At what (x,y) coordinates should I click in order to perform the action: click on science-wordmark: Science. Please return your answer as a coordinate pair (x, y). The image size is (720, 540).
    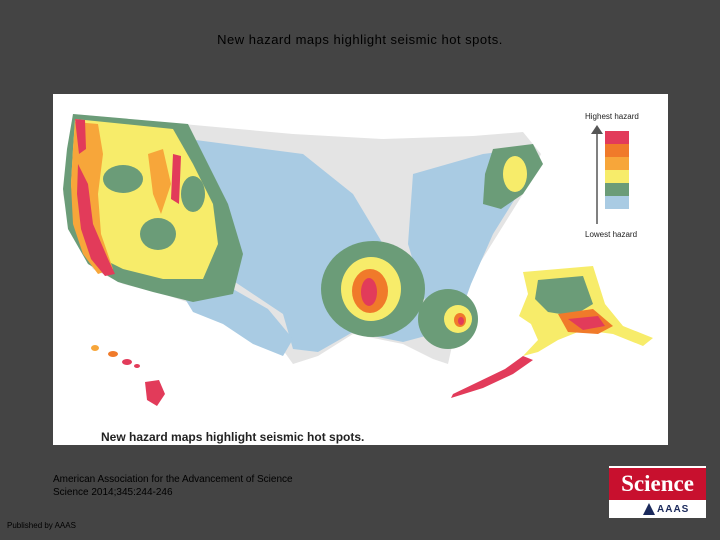
    Looking at the image, I should click on (657, 484).